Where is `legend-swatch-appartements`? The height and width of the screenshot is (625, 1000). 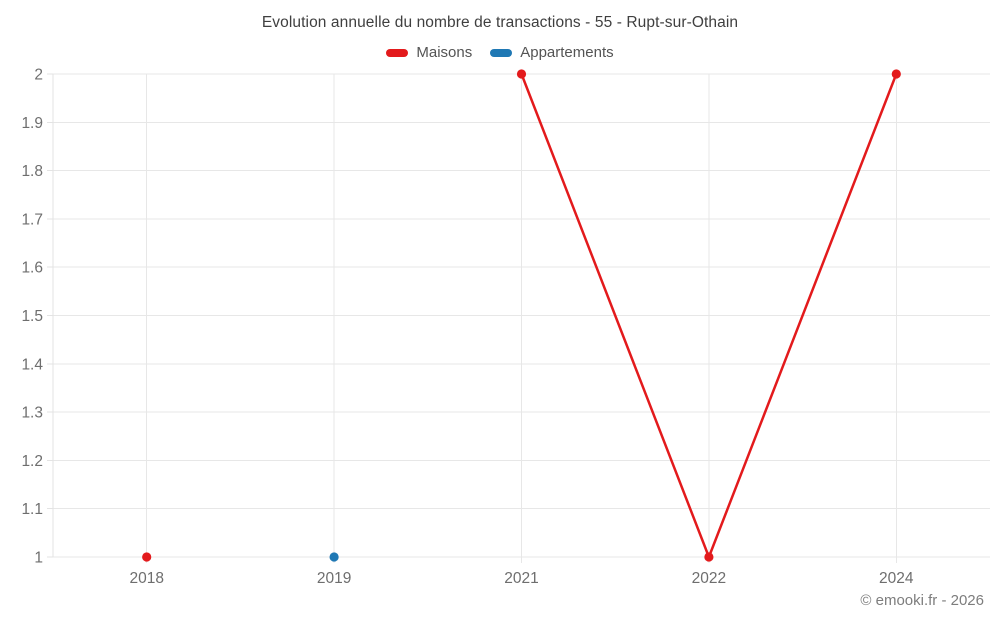
legend-swatch-appartements is located at coordinates (501, 52).